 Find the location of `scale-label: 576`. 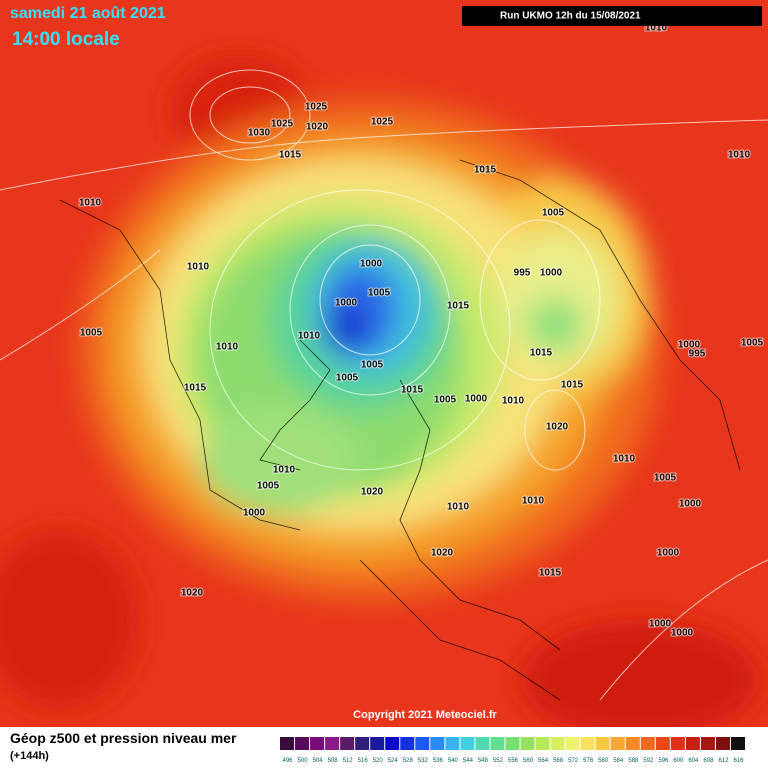

scale-label: 576 is located at coordinates (588, 761).